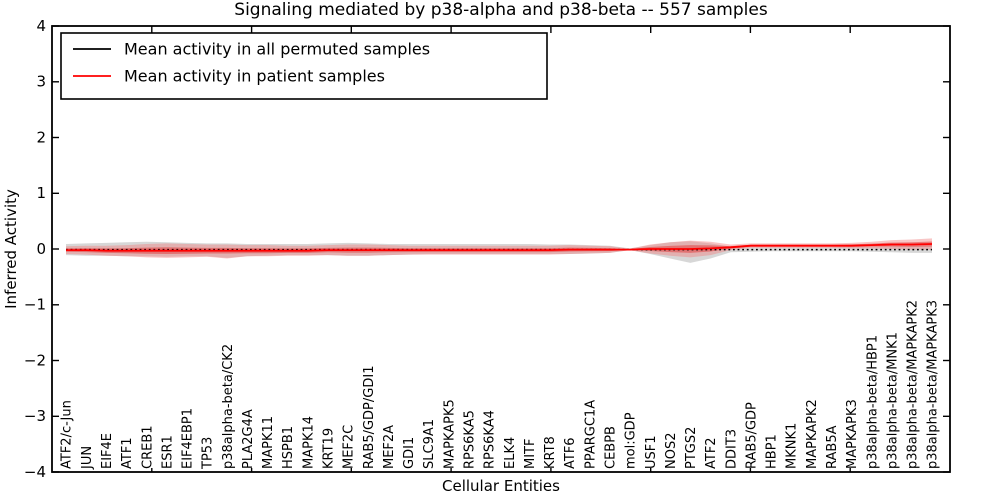 The width and height of the screenshot is (1000, 500). Describe the element at coordinates (671, 451) in the screenshot. I see `x-tick-label: NOS2` at that location.